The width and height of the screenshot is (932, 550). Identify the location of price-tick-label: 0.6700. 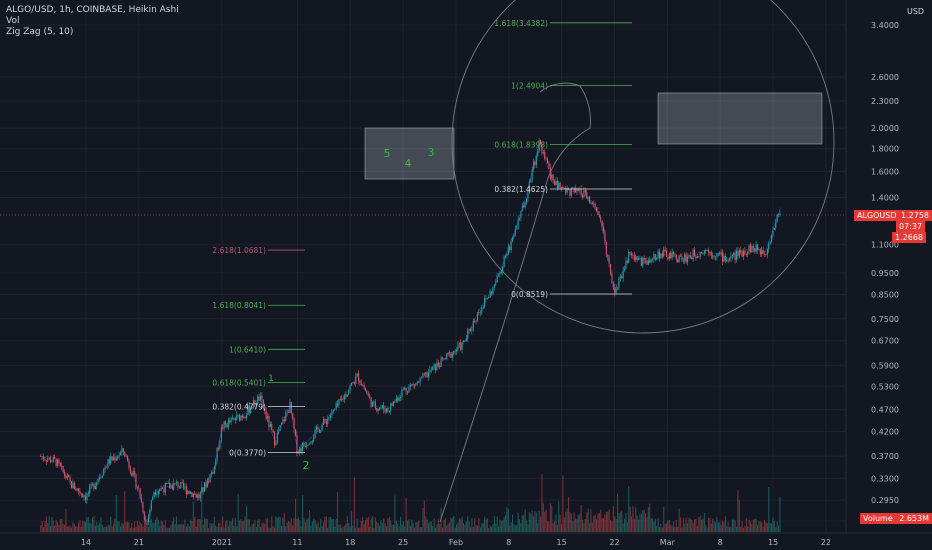
(885, 341).